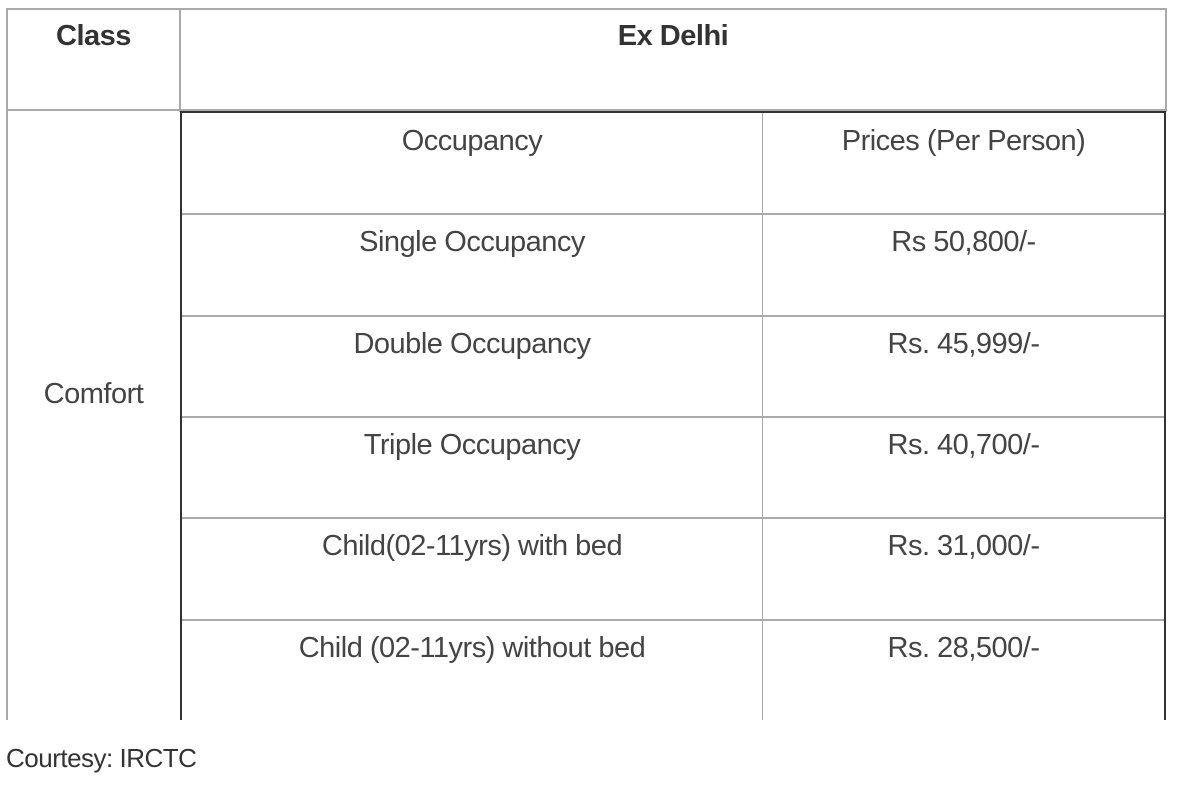  What do you see at coordinates (93, 394) in the screenshot?
I see `class-name: Comfort` at bounding box center [93, 394].